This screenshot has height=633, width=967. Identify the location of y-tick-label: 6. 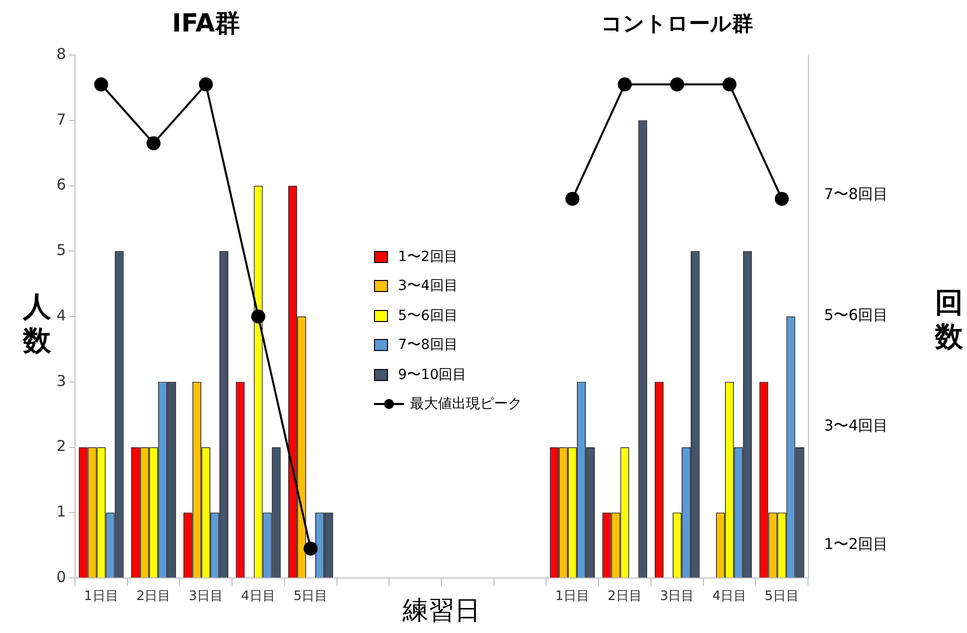
(61, 185).